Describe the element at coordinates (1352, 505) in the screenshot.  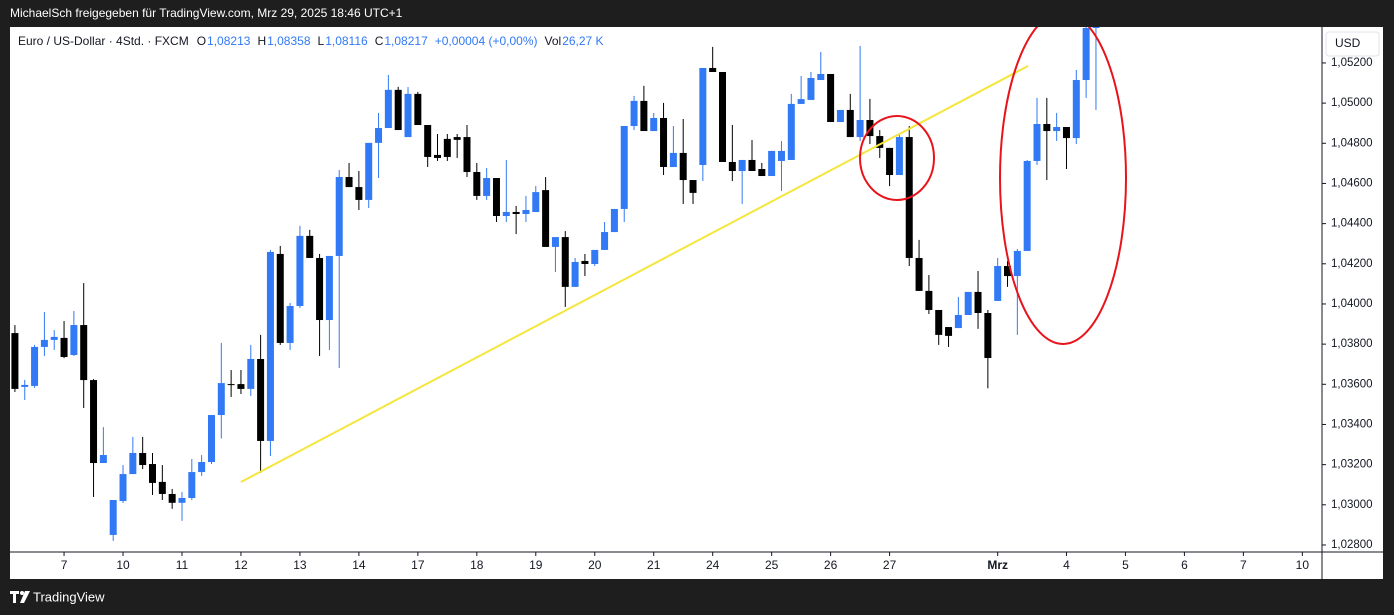
I see `y-tick-label: 1,03000` at that location.